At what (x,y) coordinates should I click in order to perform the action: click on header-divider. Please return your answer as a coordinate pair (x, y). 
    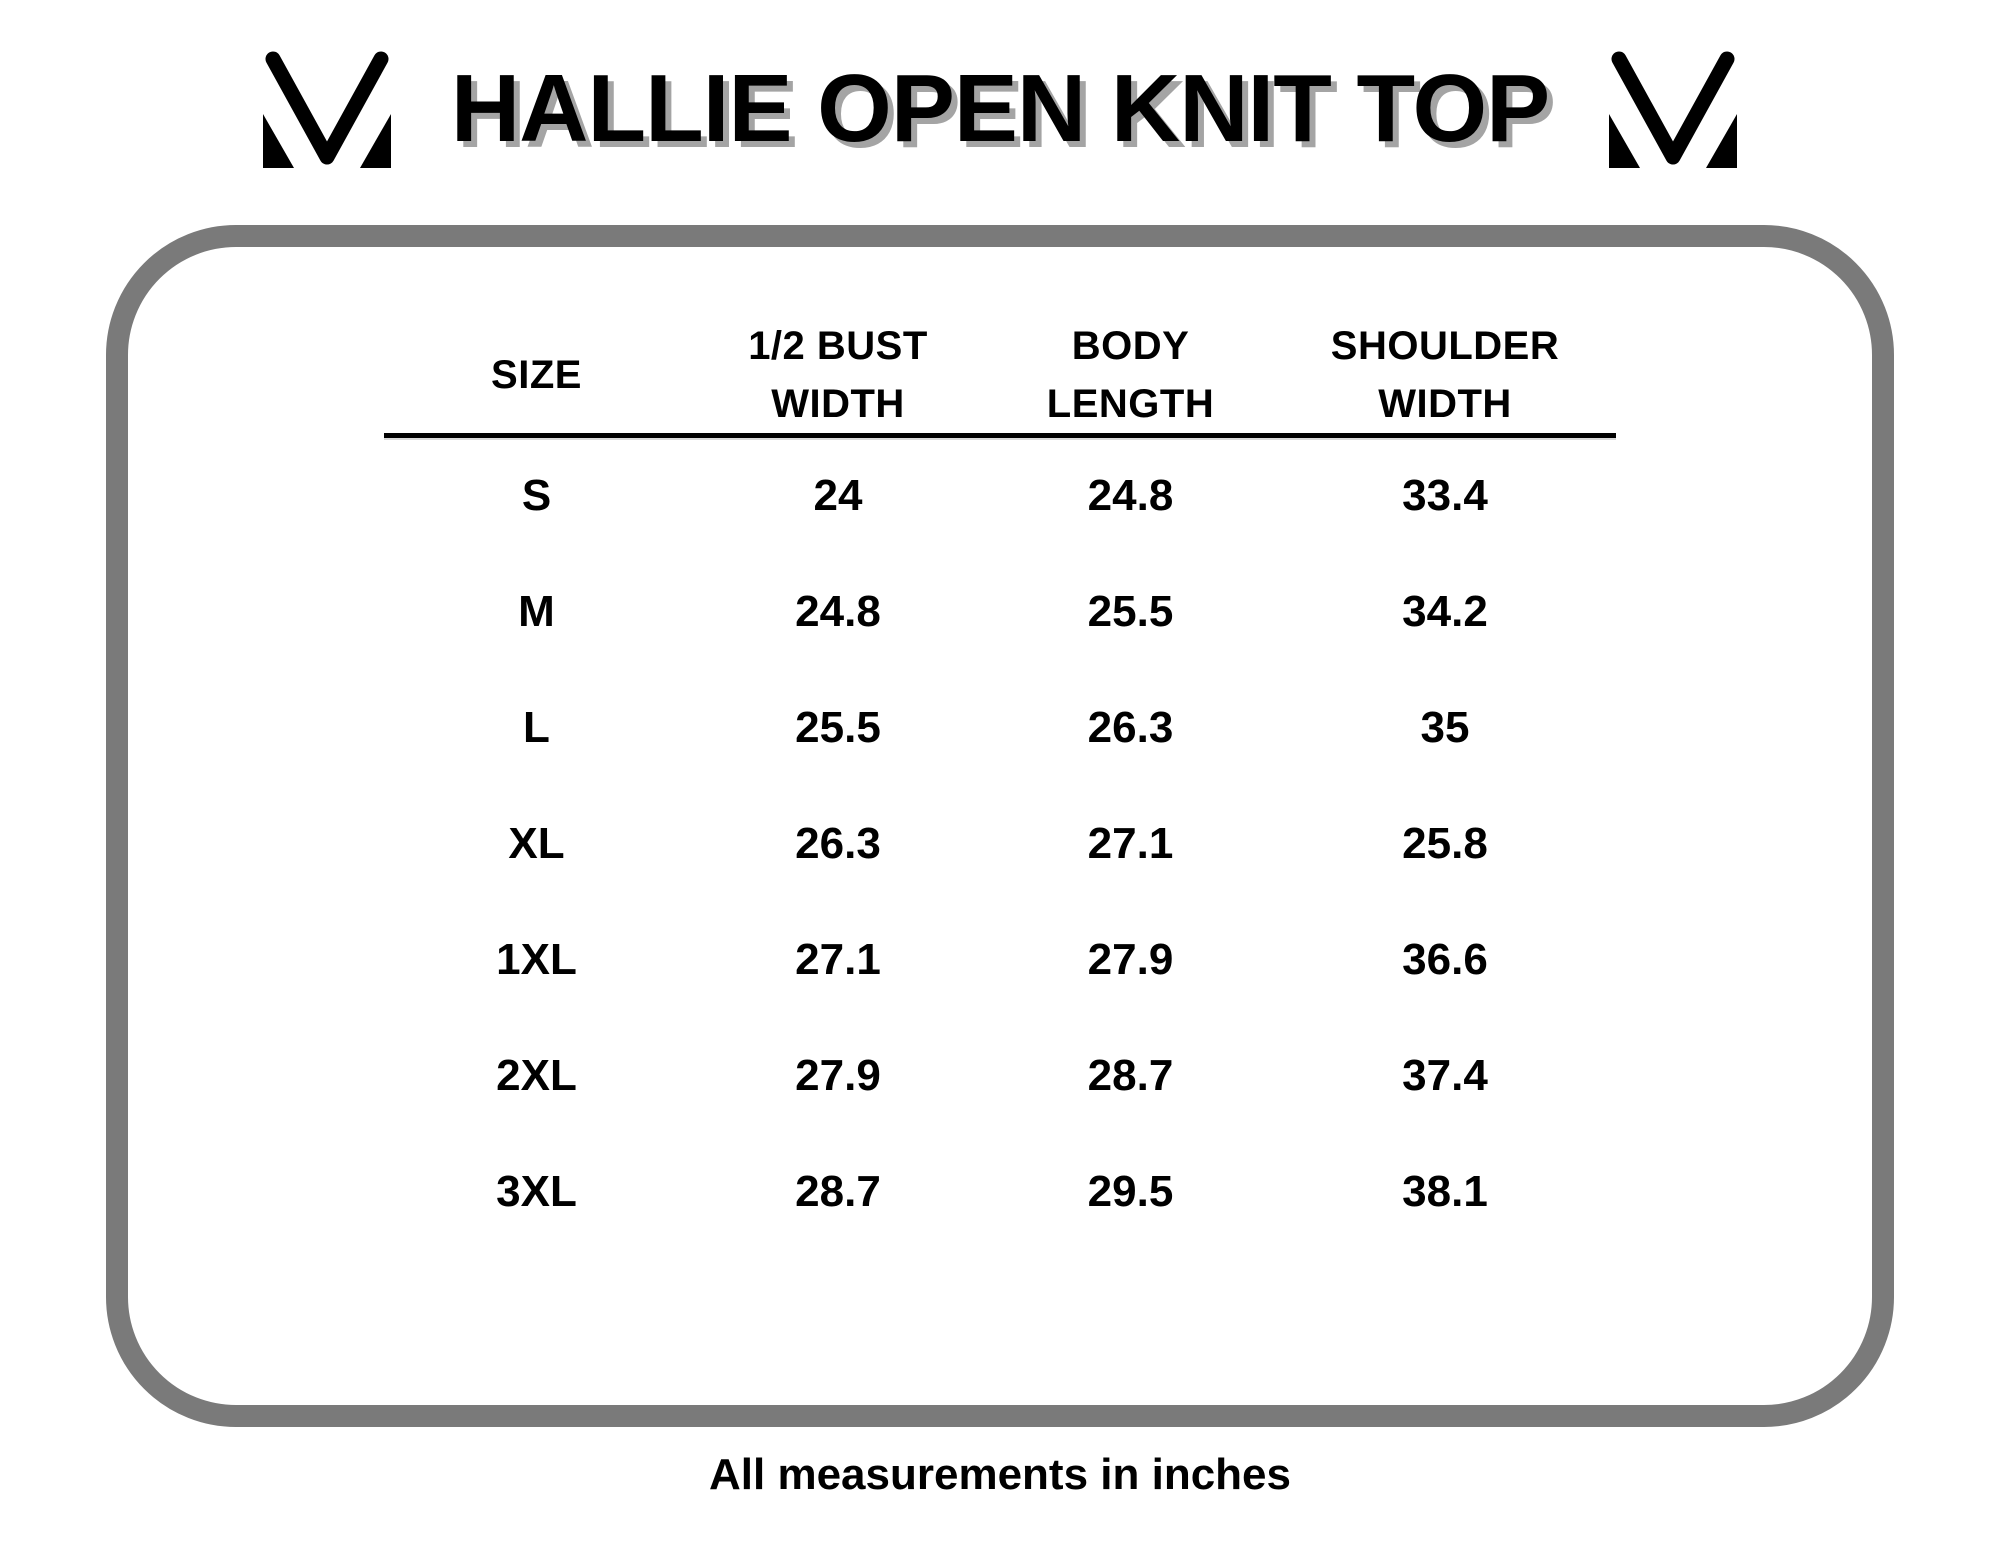
    Looking at the image, I should click on (1000, 435).